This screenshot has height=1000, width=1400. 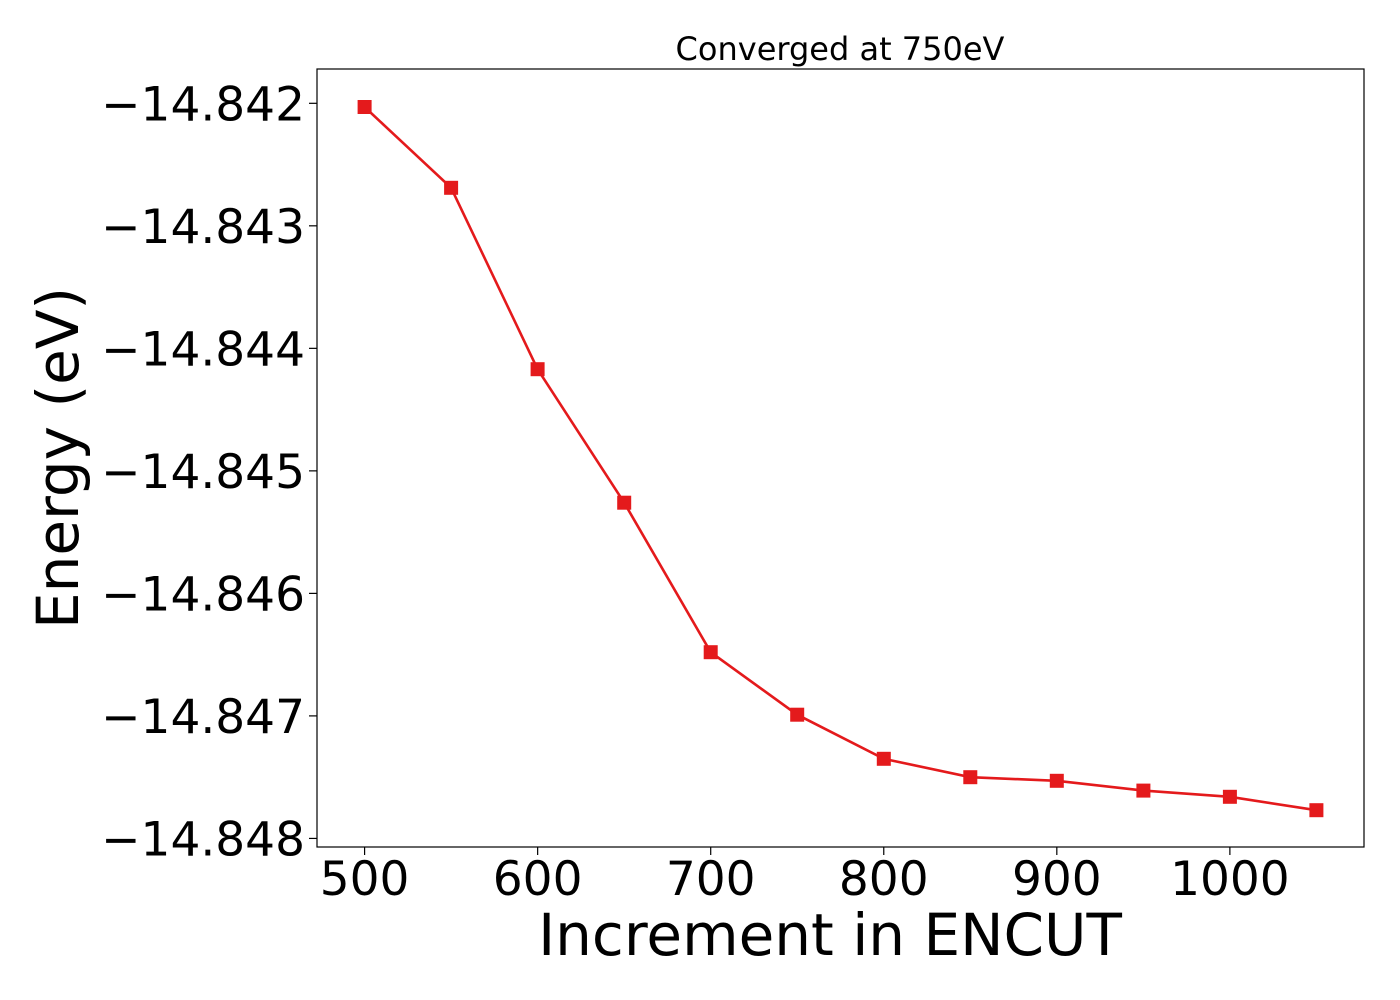 I want to click on y-tick-label: −14.842, so click(x=203, y=104).